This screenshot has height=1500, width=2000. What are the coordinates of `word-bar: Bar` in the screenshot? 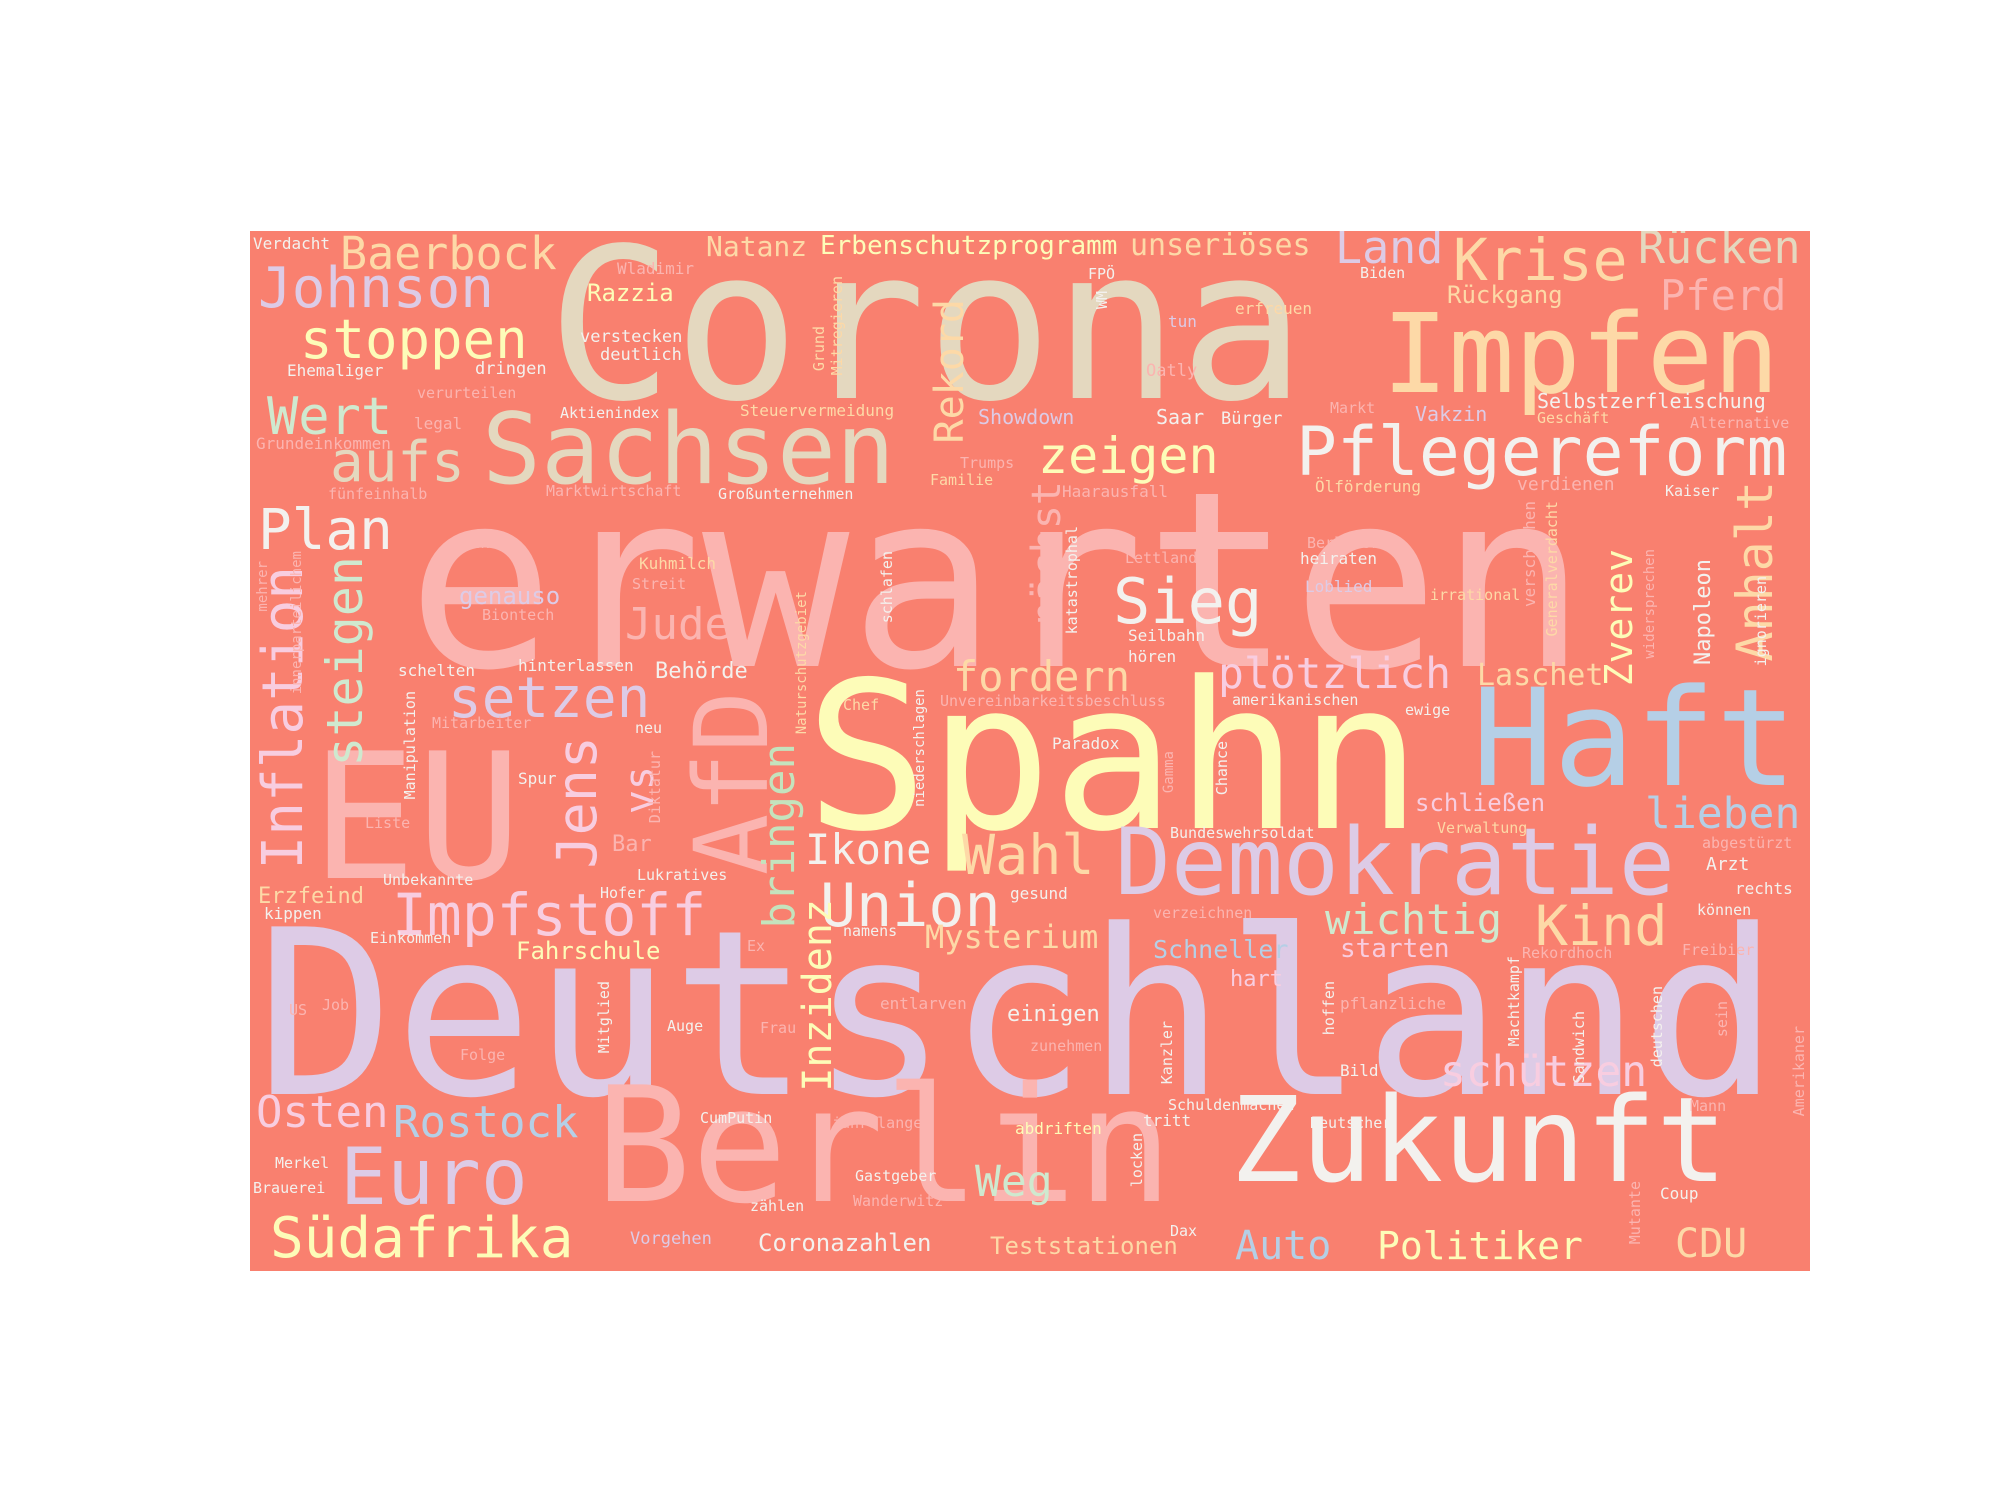 It's located at (632, 844).